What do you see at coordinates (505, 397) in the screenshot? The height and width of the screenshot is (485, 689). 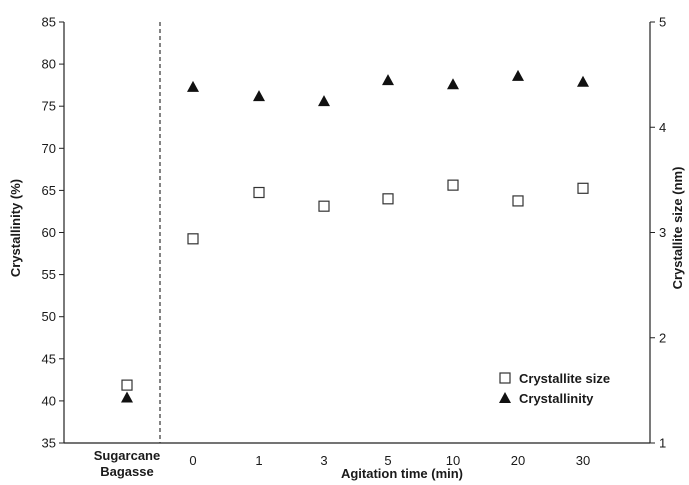 I see `legend-triangle-marker` at bounding box center [505, 397].